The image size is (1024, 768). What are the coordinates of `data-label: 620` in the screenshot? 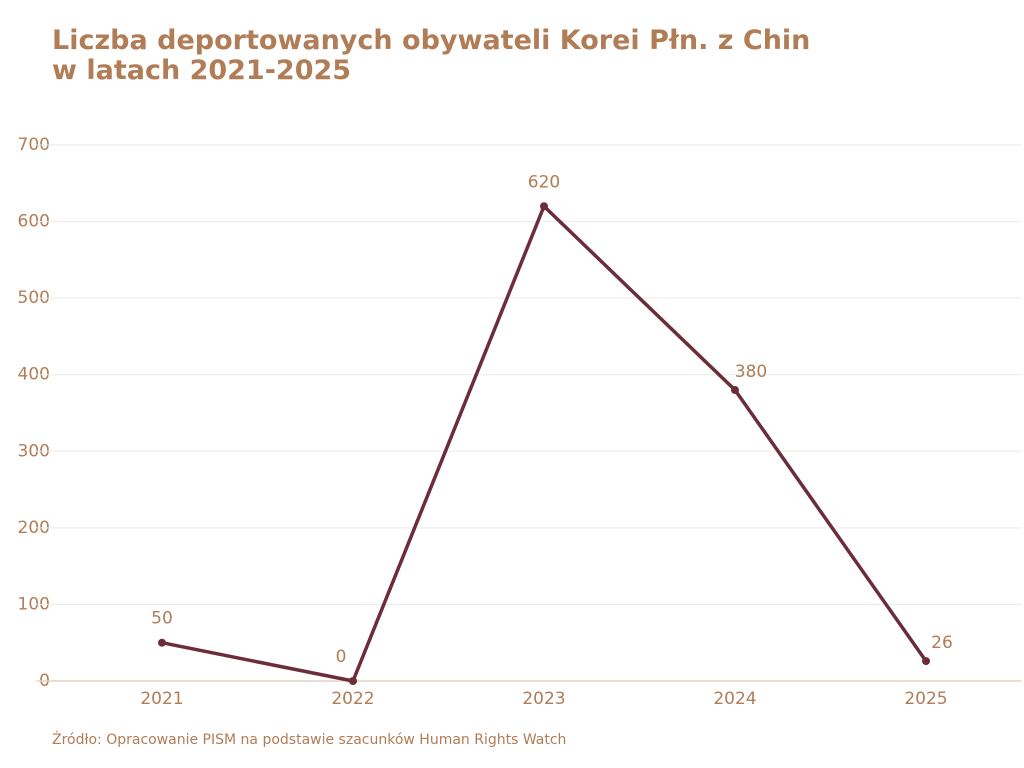 It's located at (544, 182).